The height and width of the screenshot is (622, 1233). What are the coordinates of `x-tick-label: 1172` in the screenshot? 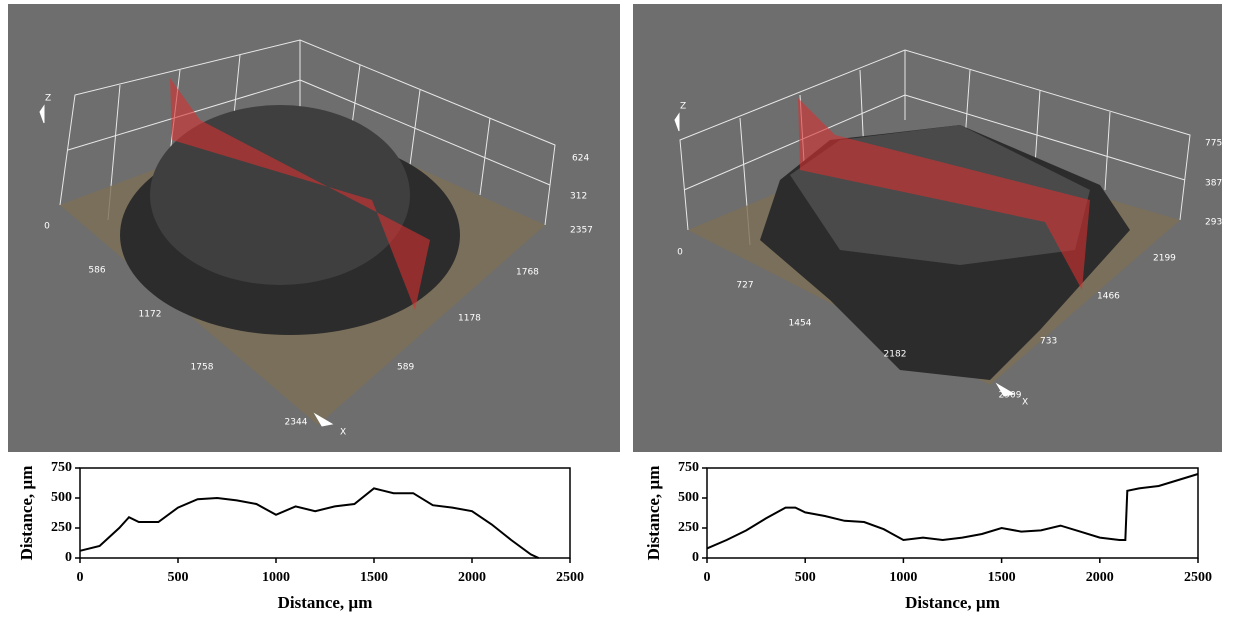 It's located at (150, 315).